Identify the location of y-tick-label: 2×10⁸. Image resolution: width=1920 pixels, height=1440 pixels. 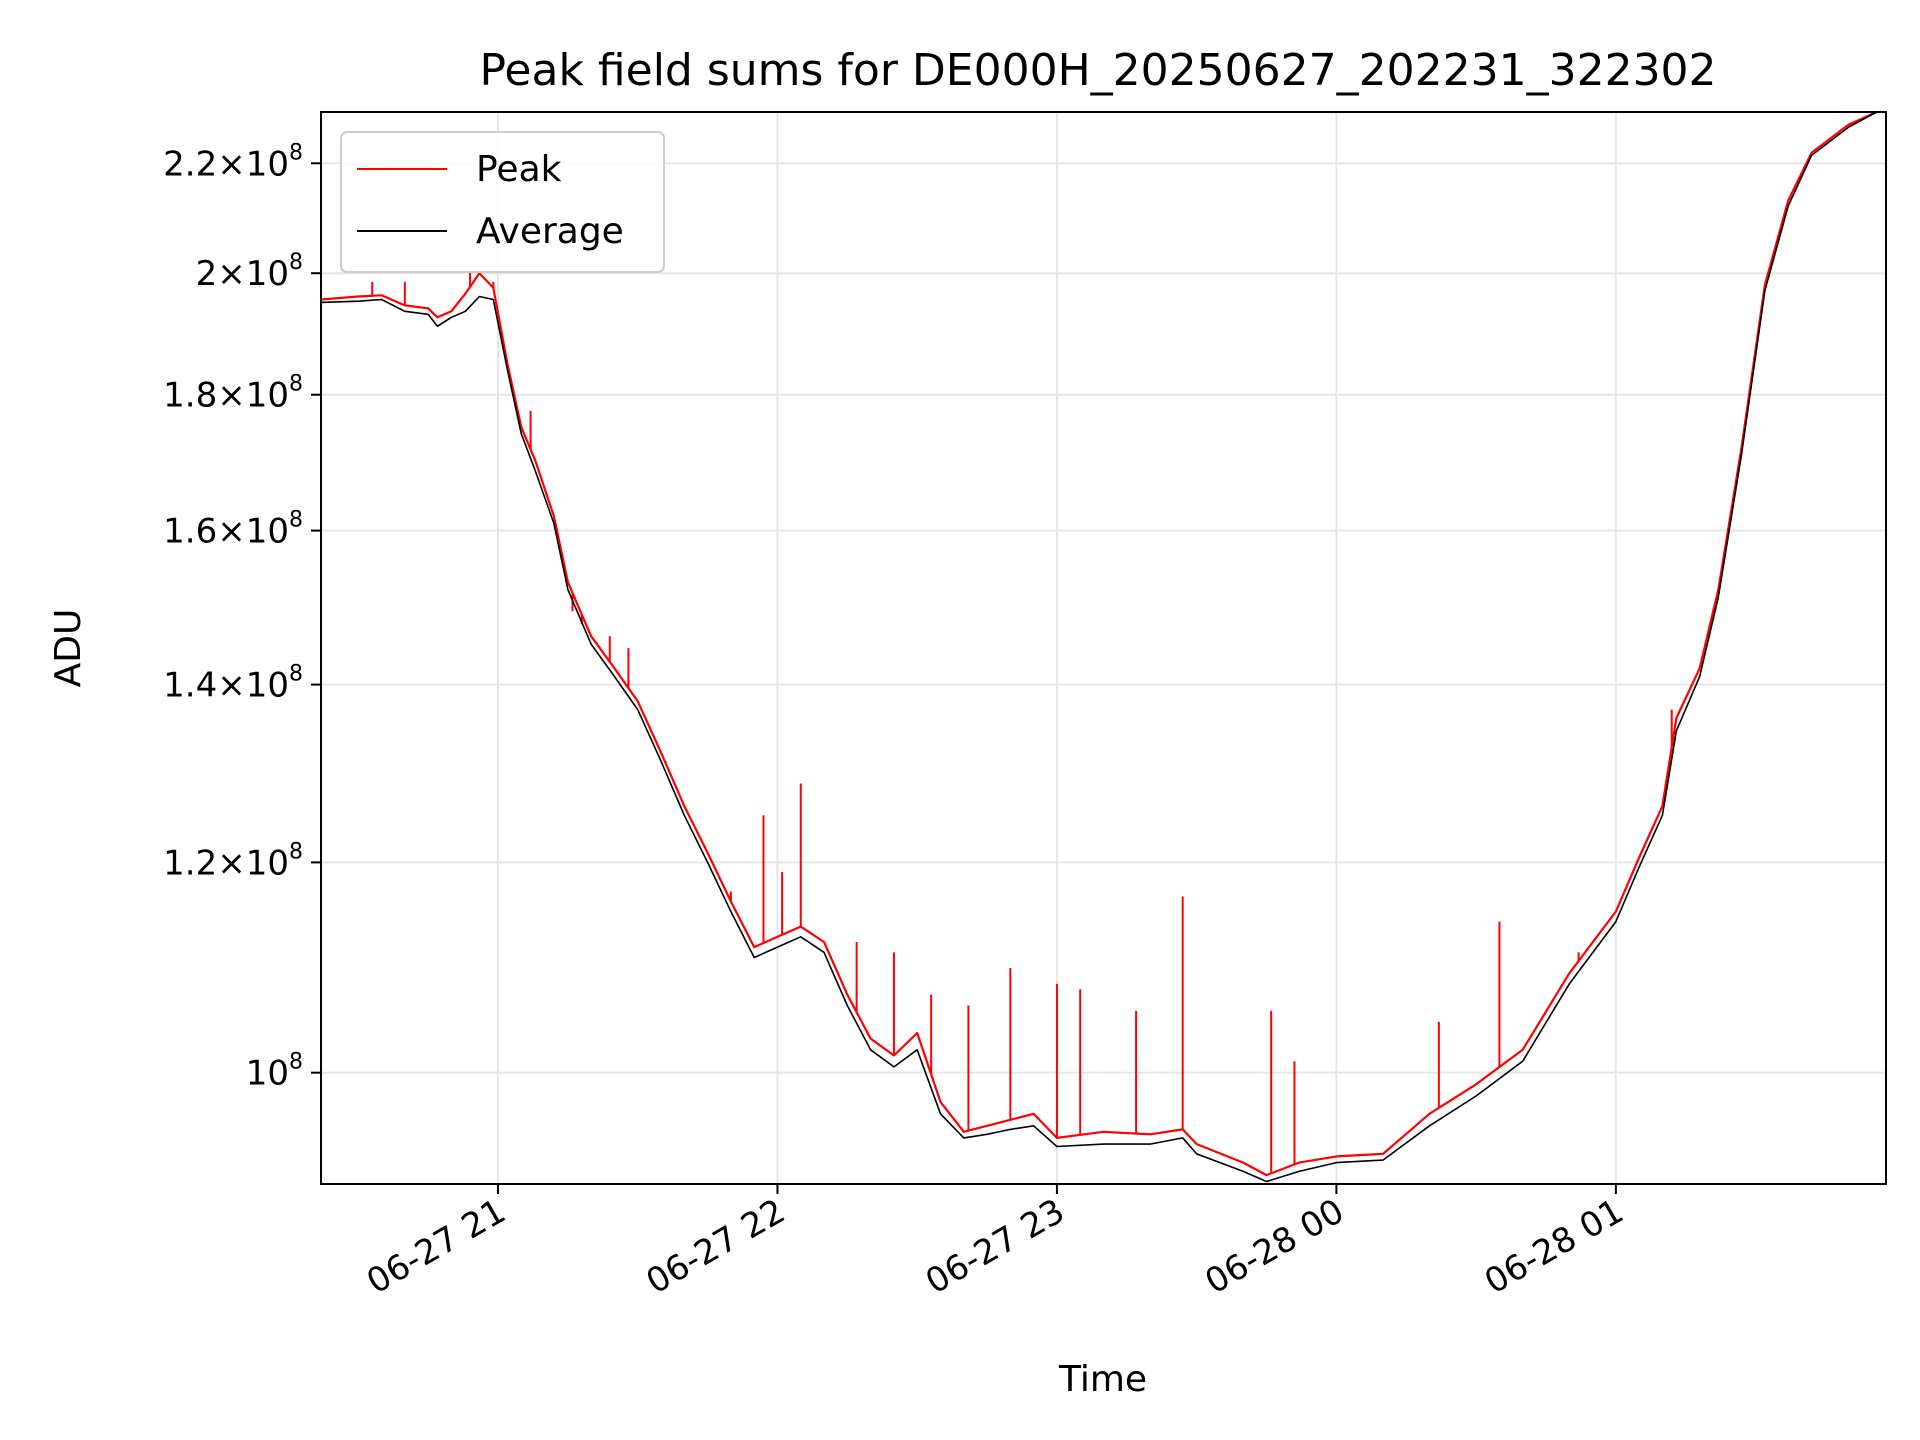
(249, 272).